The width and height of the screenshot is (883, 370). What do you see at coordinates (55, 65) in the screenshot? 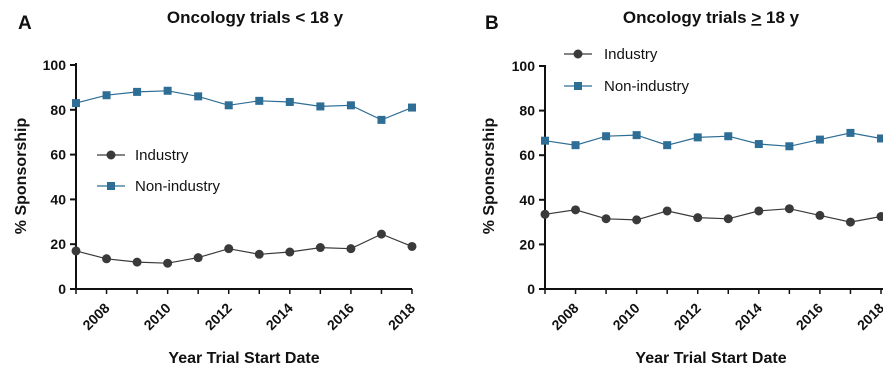
I see `panel-a-y-tick-label: 100` at bounding box center [55, 65].